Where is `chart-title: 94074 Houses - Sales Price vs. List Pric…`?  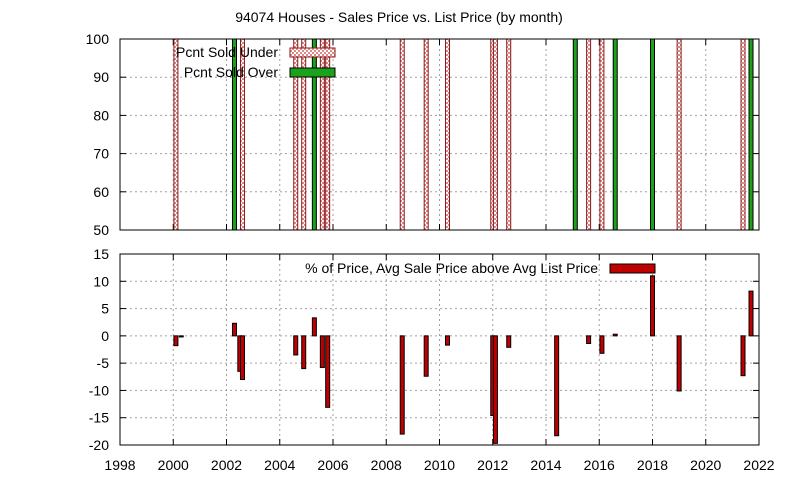 chart-title: 94074 Houses - Sales Price vs. List Pric… is located at coordinates (399, 17).